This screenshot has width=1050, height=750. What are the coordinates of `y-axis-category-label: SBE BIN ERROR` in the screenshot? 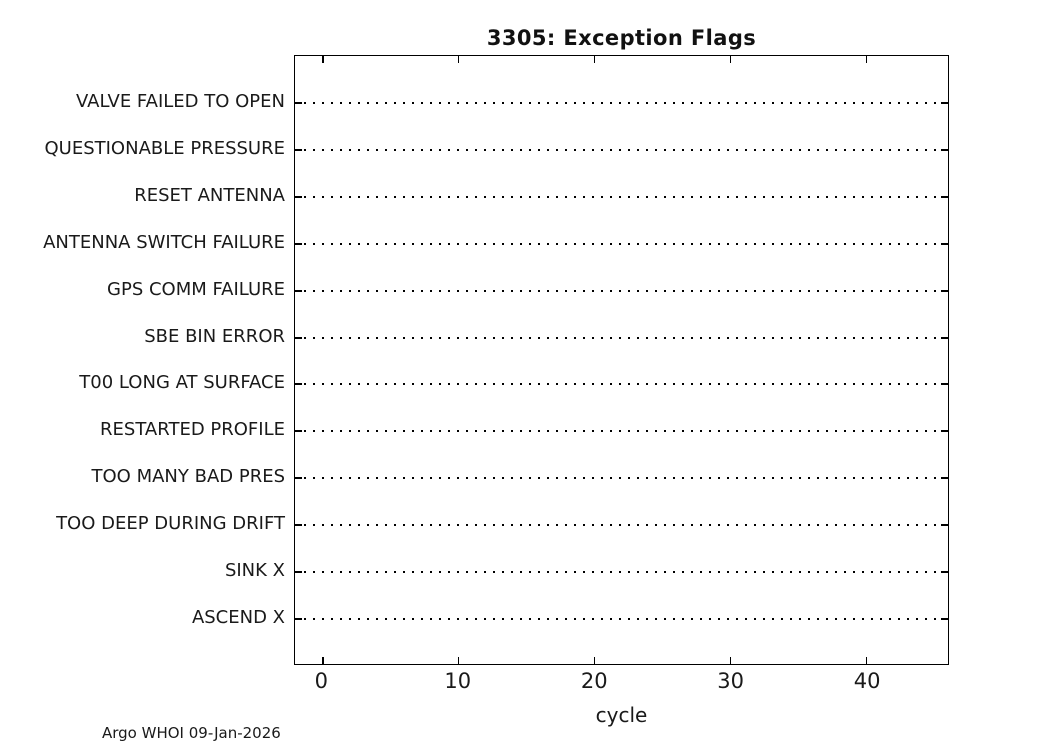 It's located at (214, 336).